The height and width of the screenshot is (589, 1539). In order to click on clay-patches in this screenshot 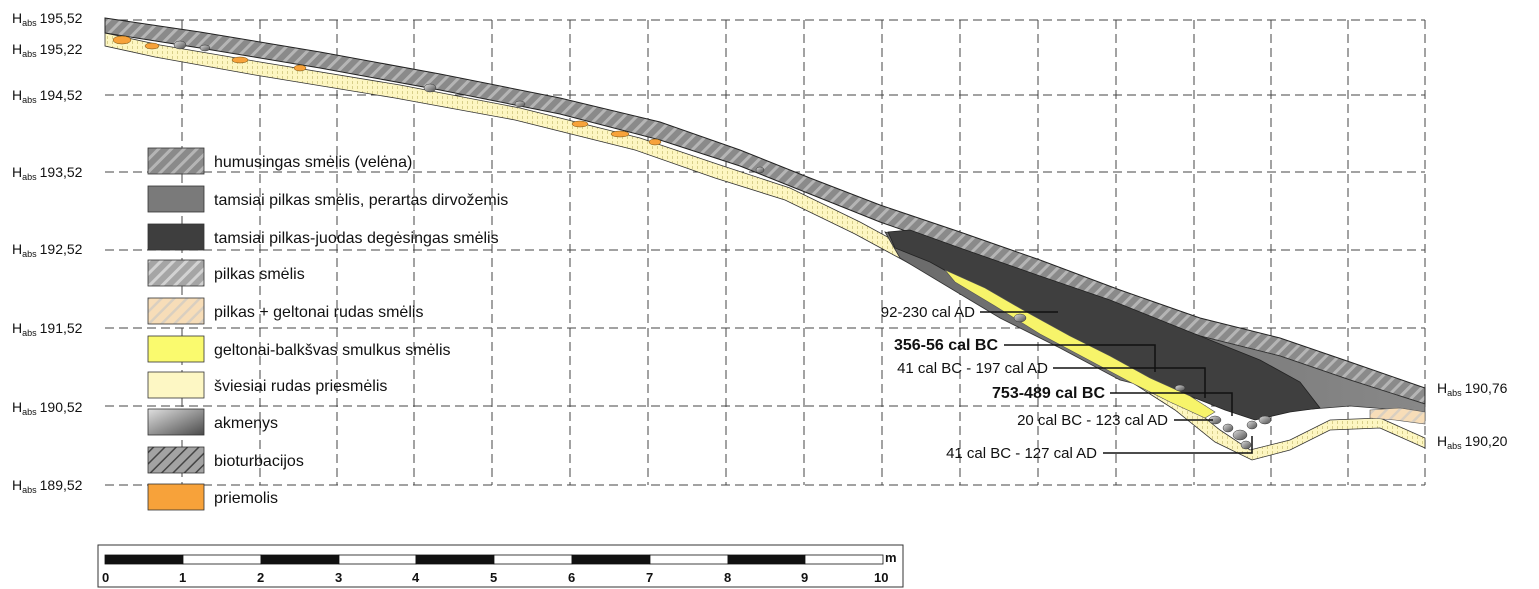, I will do `click(387, 90)`.